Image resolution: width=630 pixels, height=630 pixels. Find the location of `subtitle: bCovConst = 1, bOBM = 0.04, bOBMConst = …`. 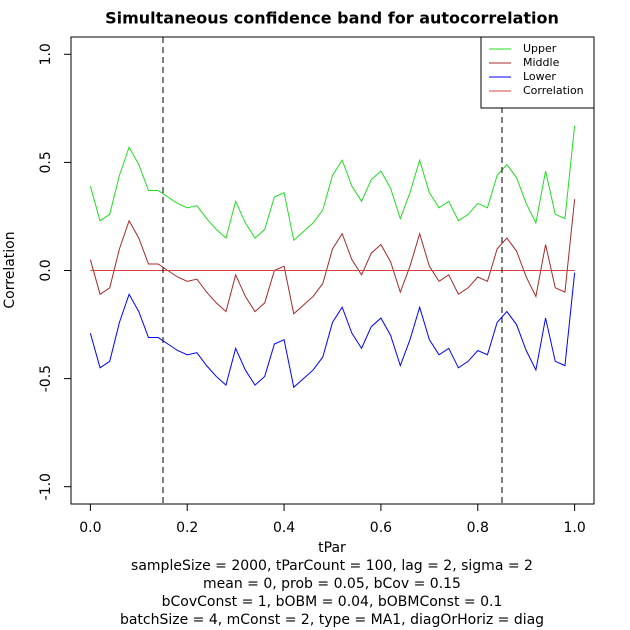

subtitle: bCovConst = 1, bOBM = 0.04, bOBMConst = … is located at coordinates (332, 602).